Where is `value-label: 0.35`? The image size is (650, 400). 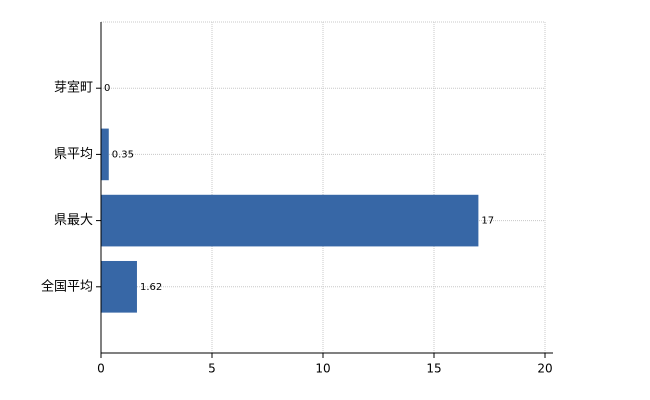
value-label: 0.35 is located at coordinates (123, 154).